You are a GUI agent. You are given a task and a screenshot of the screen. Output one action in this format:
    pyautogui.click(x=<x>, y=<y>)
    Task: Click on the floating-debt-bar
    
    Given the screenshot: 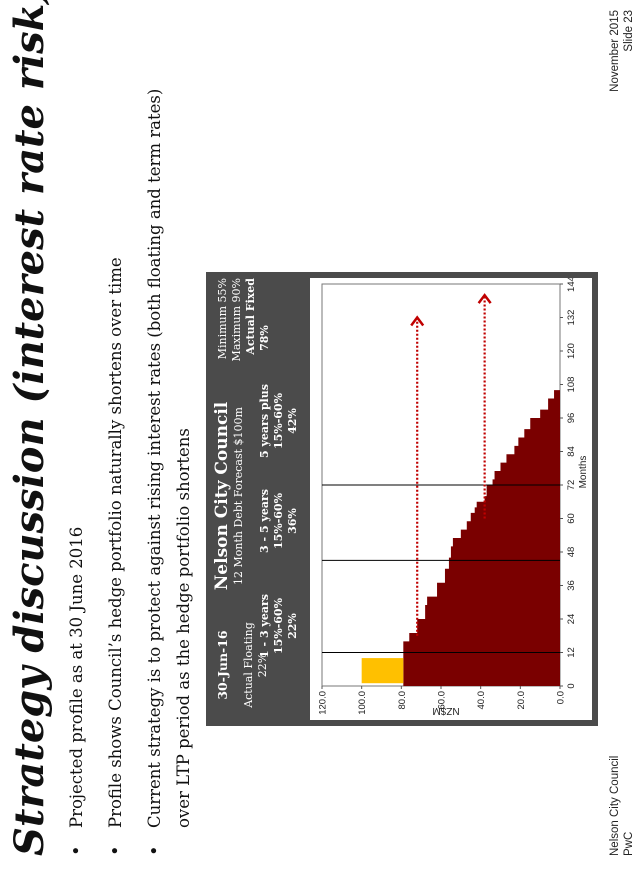 What is the action you would take?
    pyautogui.click(x=382, y=671)
    